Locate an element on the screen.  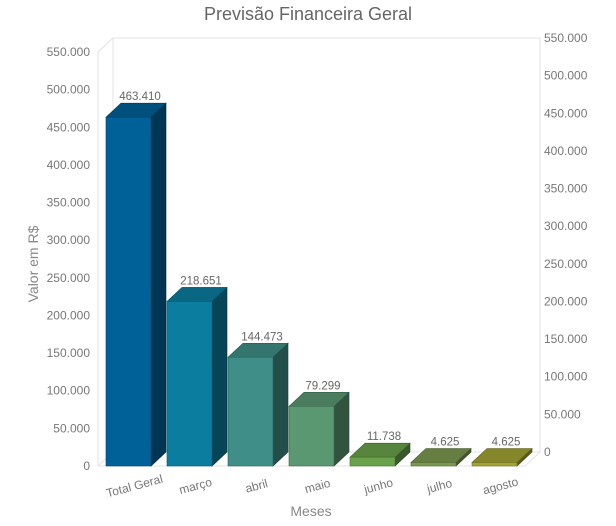
y-tick-label: 200.000 is located at coordinates (69, 315).